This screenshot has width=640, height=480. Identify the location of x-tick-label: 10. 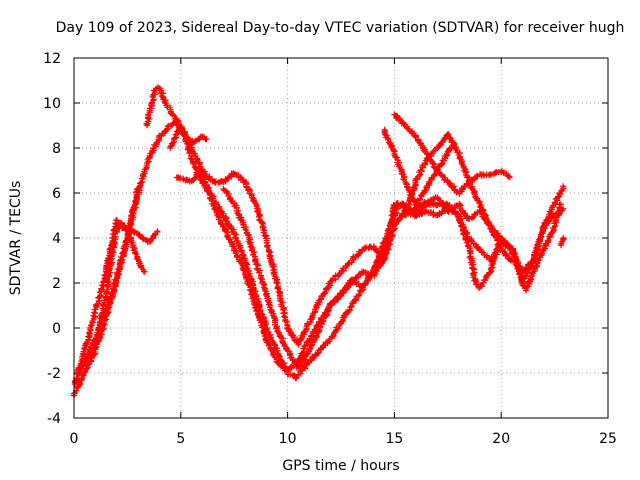
(288, 439).